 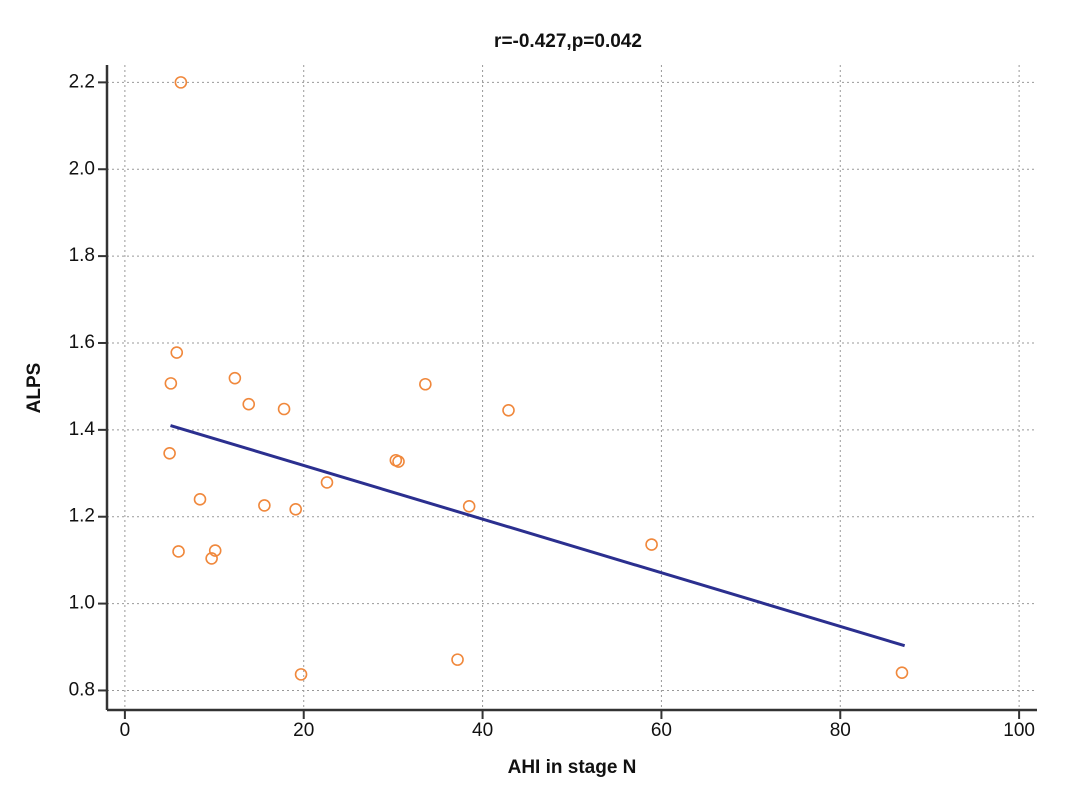 What do you see at coordinates (840, 730) in the screenshot?
I see `x-tick-label: 80` at bounding box center [840, 730].